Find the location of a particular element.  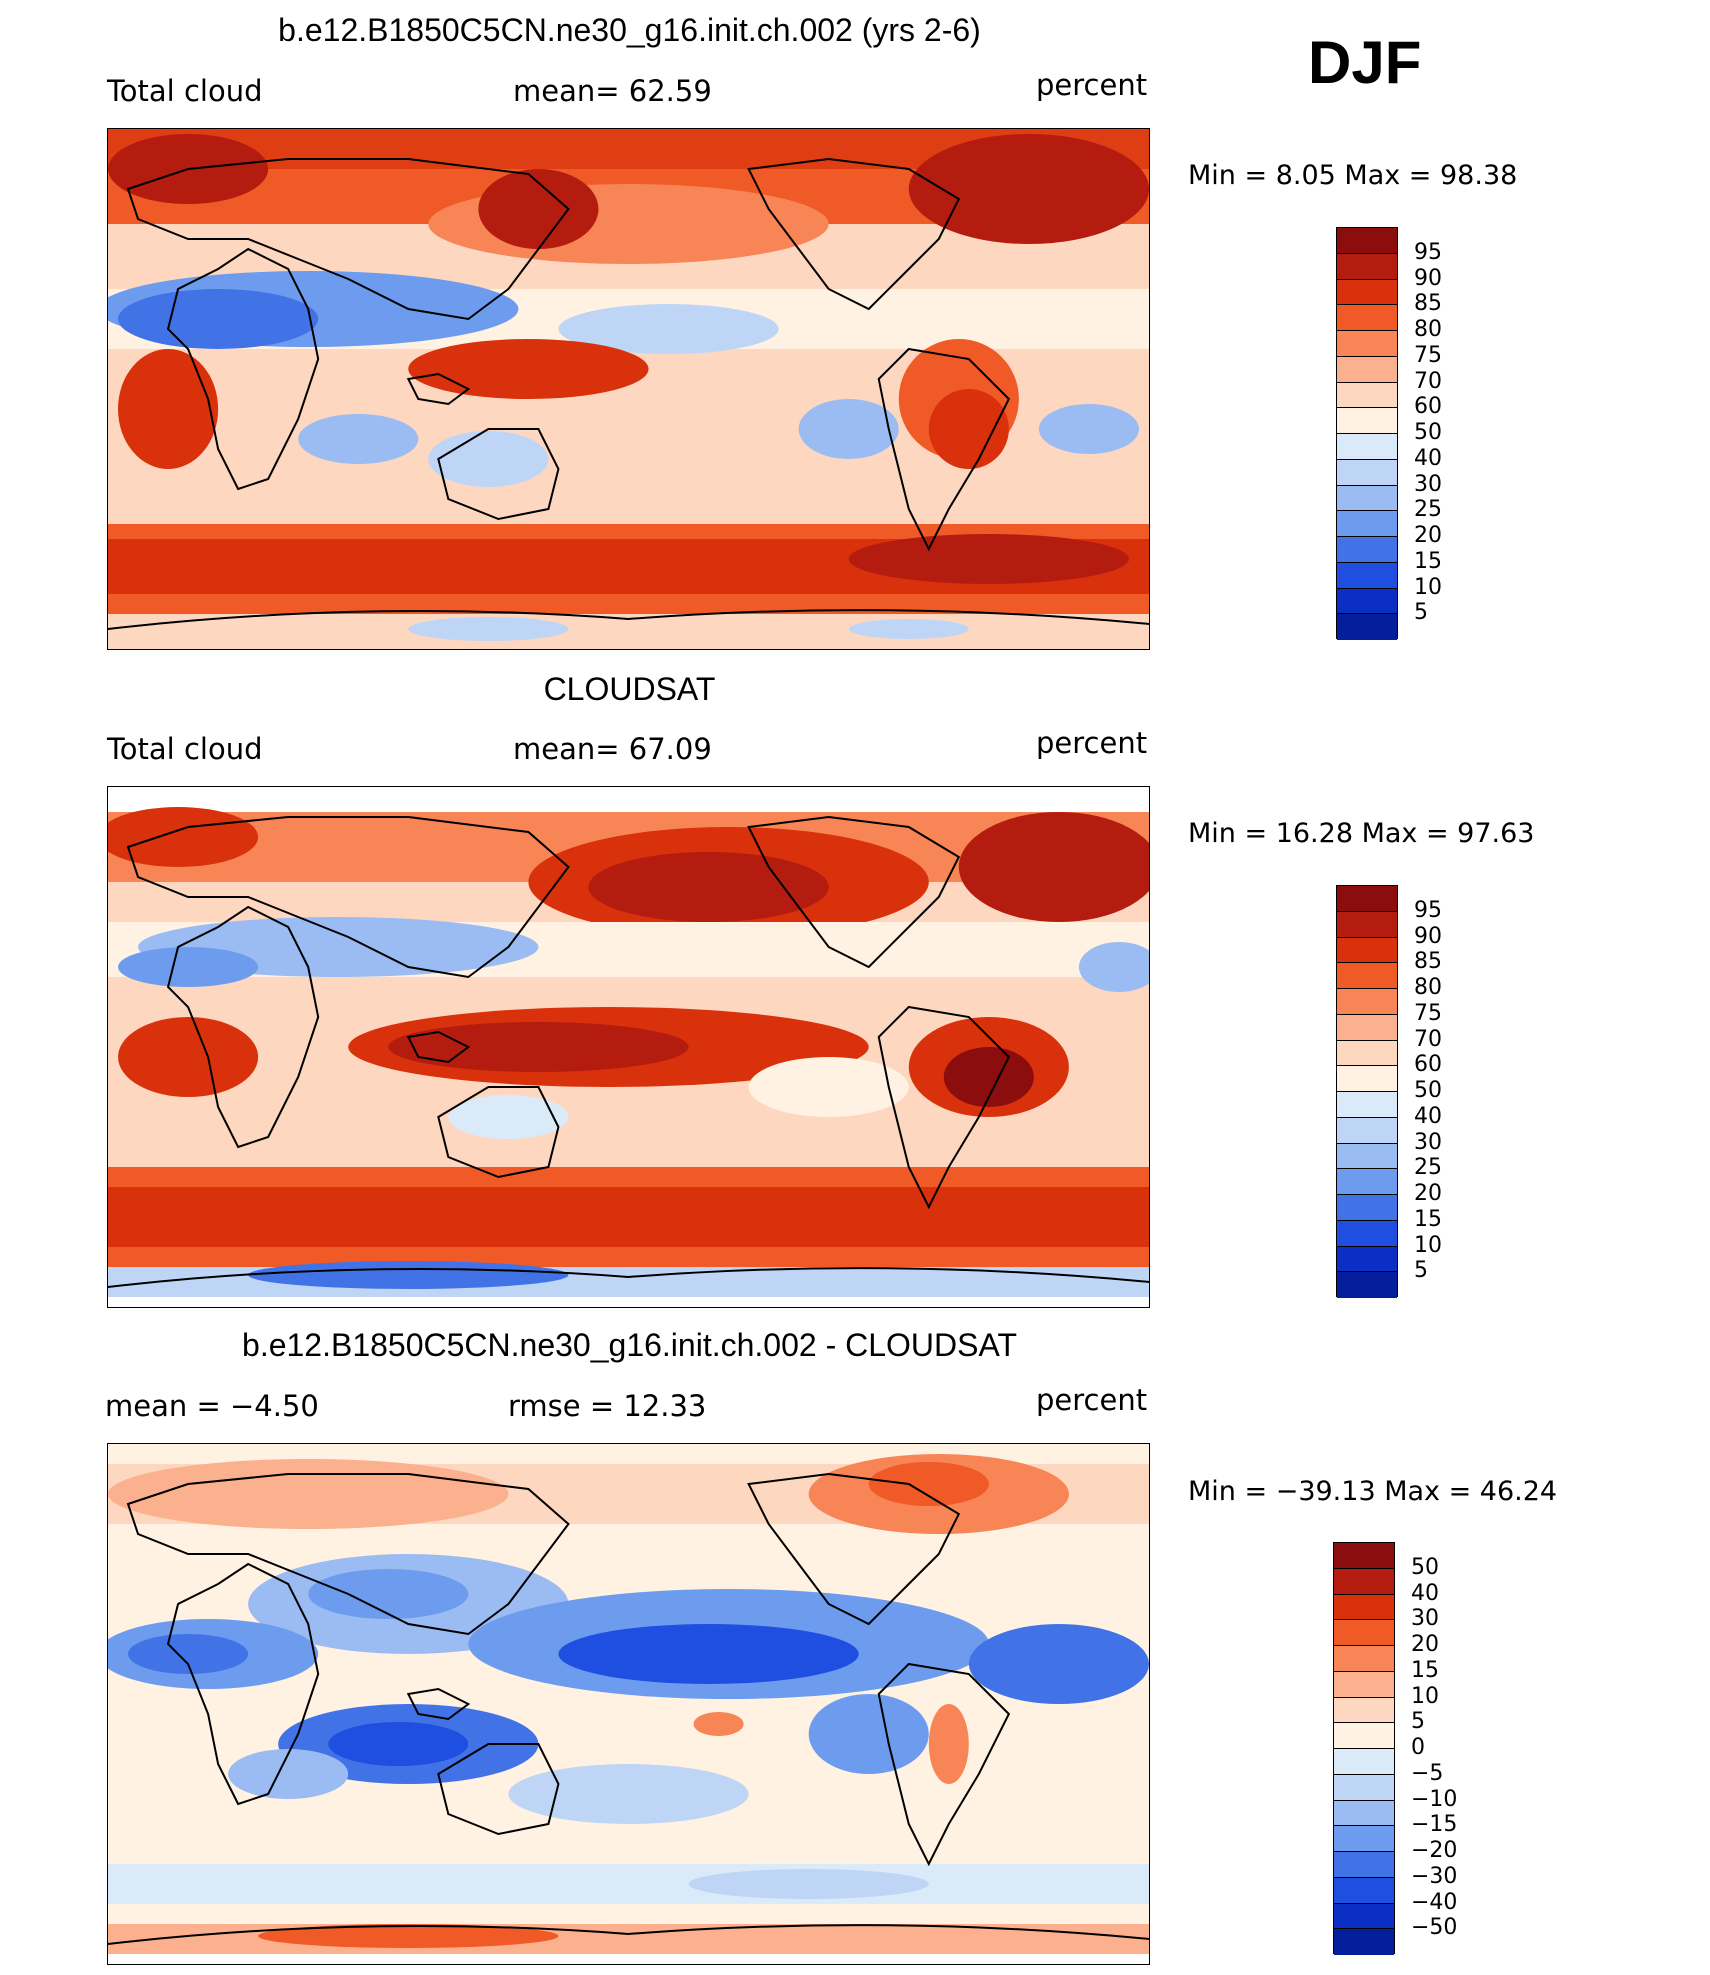

colorbar-label: −50 is located at coordinates (1434, 1928).